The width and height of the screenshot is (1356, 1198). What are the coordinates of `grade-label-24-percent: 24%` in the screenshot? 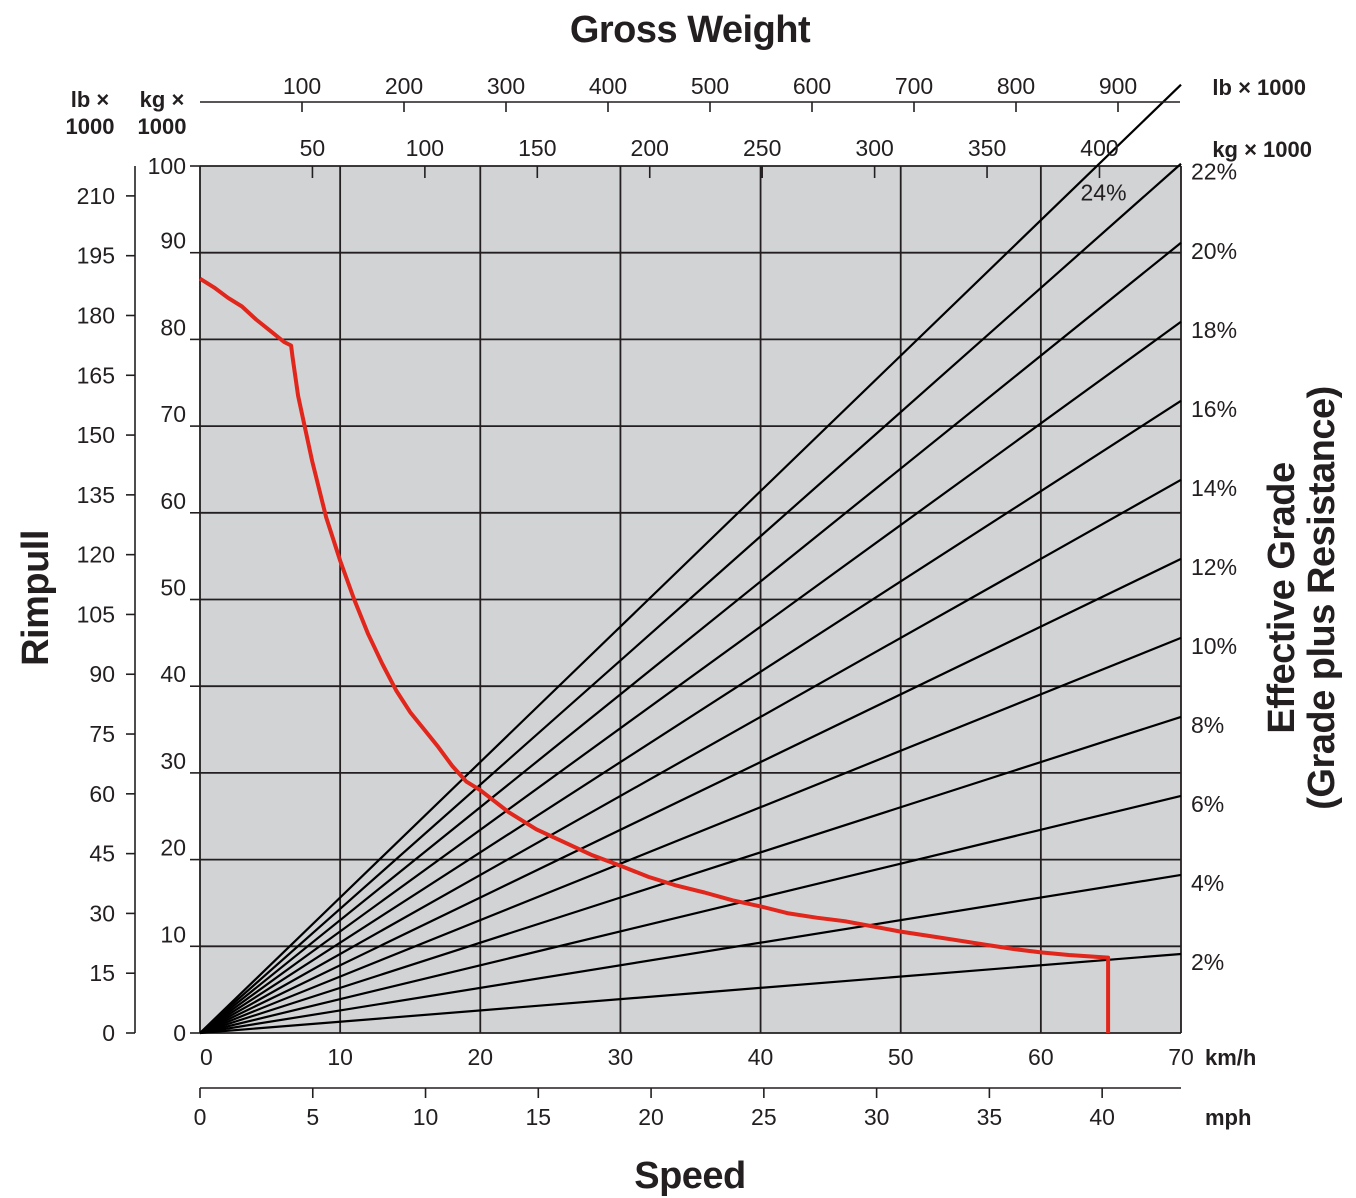 It's located at (1104, 193).